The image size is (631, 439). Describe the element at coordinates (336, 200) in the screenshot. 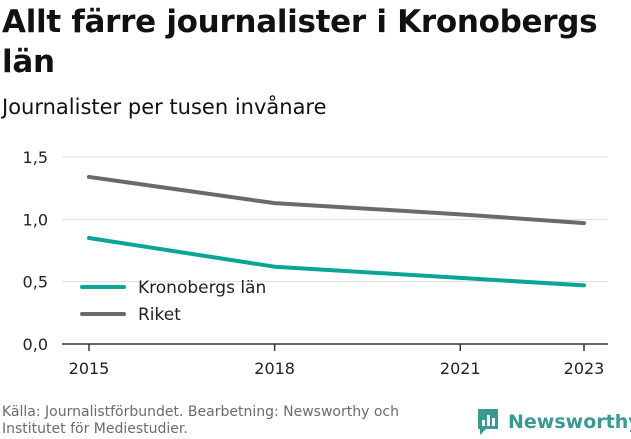

I see `series-line-riket` at that location.